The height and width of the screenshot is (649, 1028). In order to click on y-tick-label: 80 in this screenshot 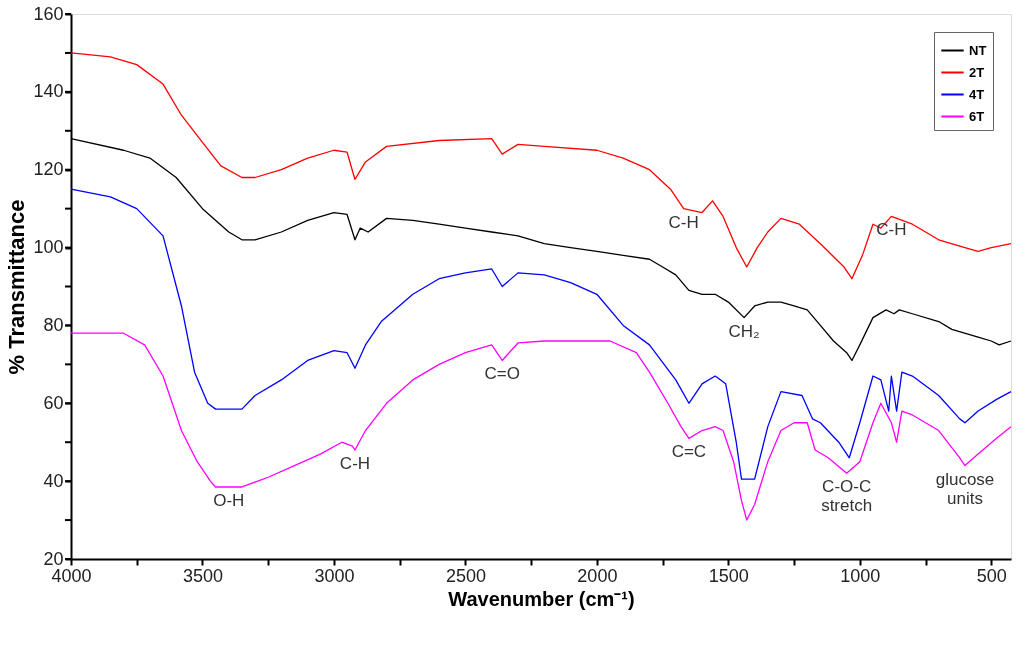, I will do `click(53, 324)`.